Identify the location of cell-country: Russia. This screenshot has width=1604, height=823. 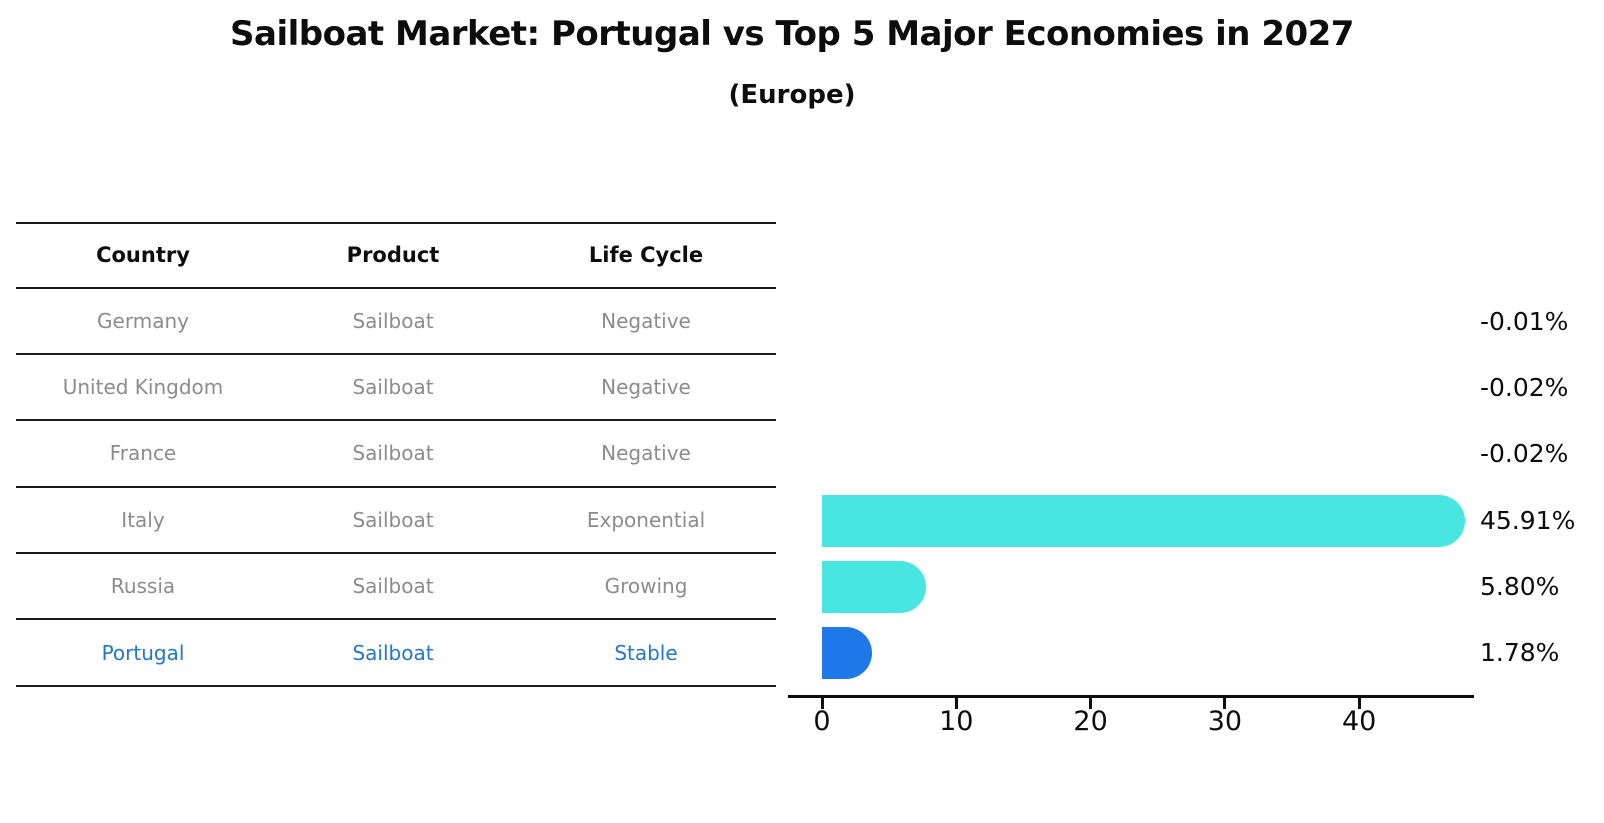
(143, 586).